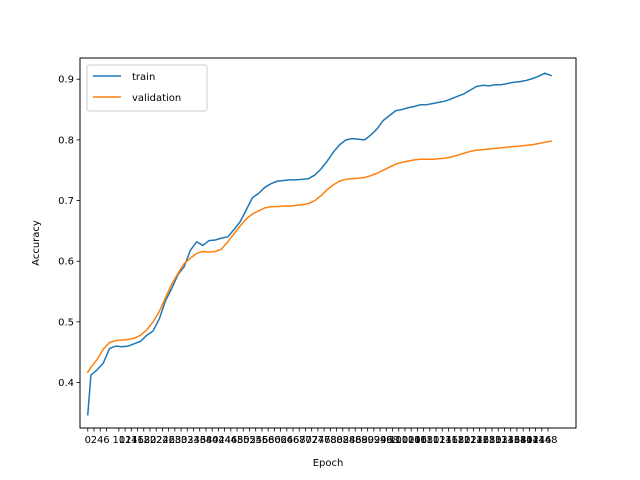 The image size is (640, 480). What do you see at coordinates (510, 440) in the screenshot?
I see `x-tick-label: 136` at bounding box center [510, 440].